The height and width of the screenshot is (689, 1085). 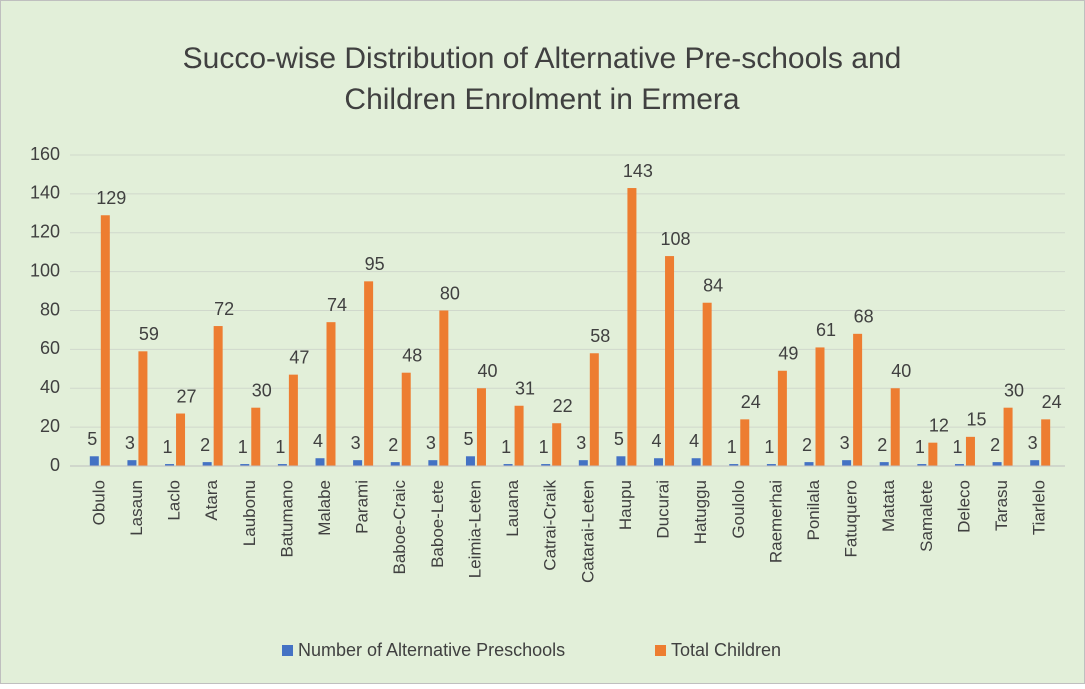 I want to click on data-label: 30, so click(x=262, y=390).